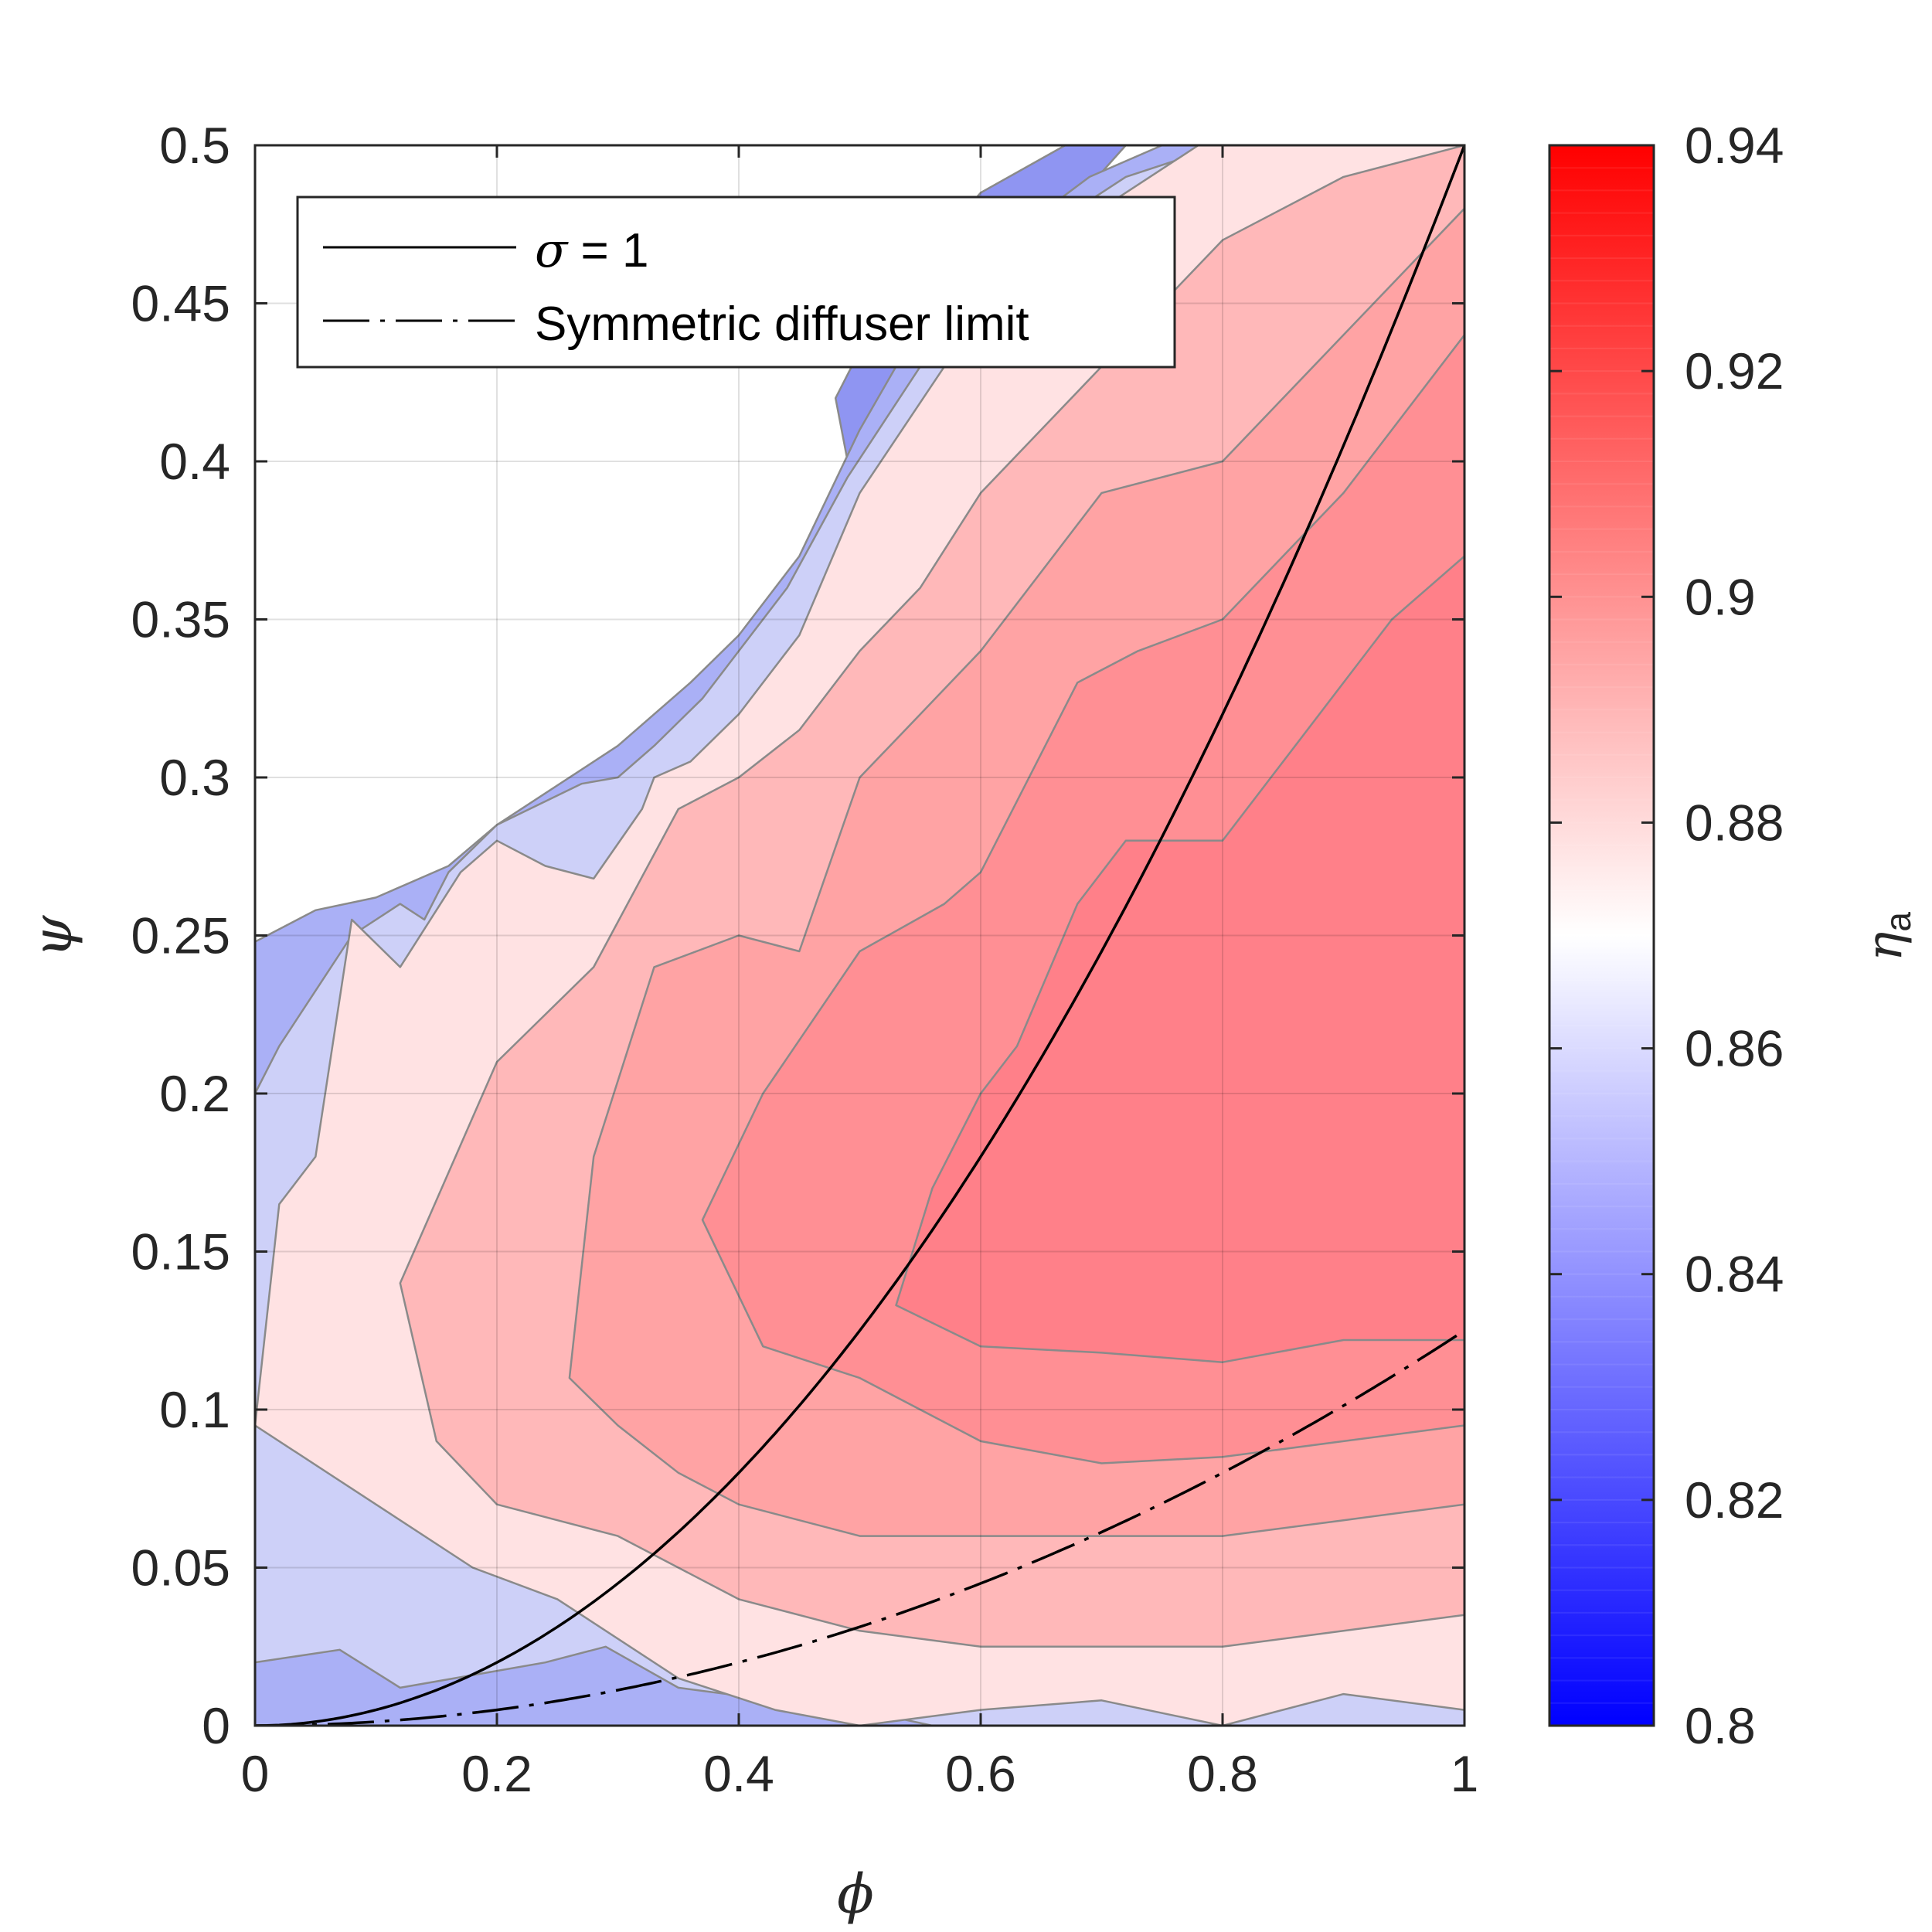 The height and width of the screenshot is (1932, 1932). Describe the element at coordinates (856, 1894) in the screenshot. I see `x-axis-label: ϕ` at that location.